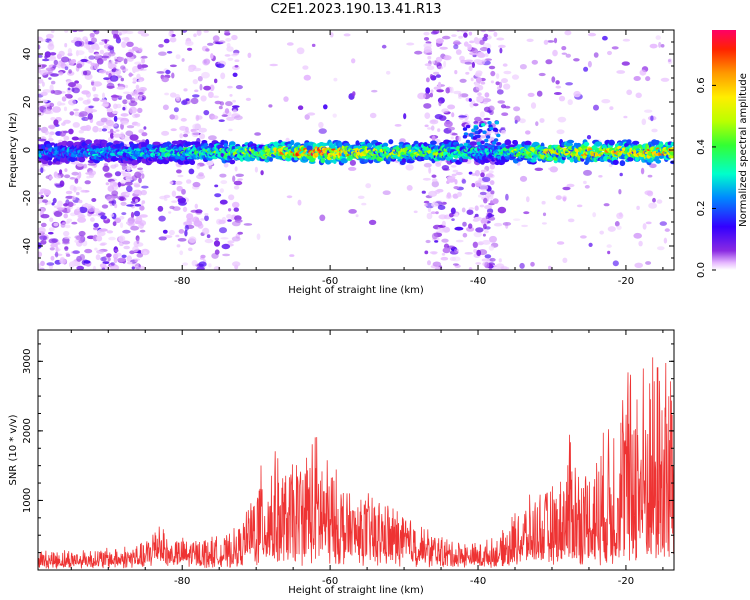 The height and width of the screenshot is (600, 750). I want to click on snr-y-tick-label: 1000, so click(27, 500).